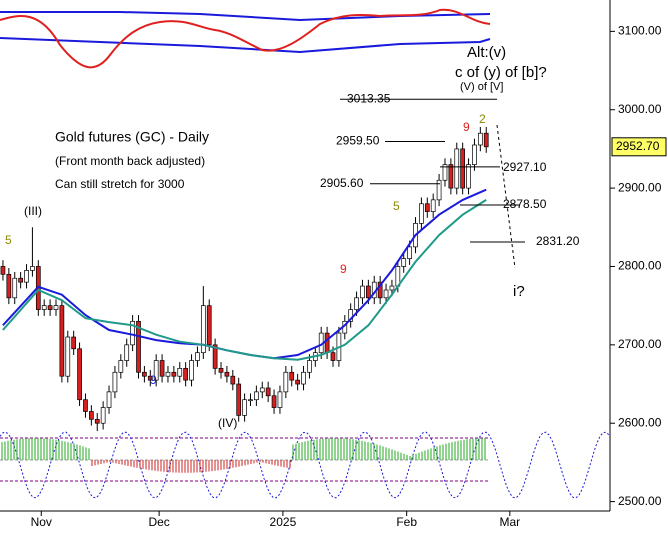 The image size is (668, 535). I want to click on level-label: 2905.60, so click(342, 183).